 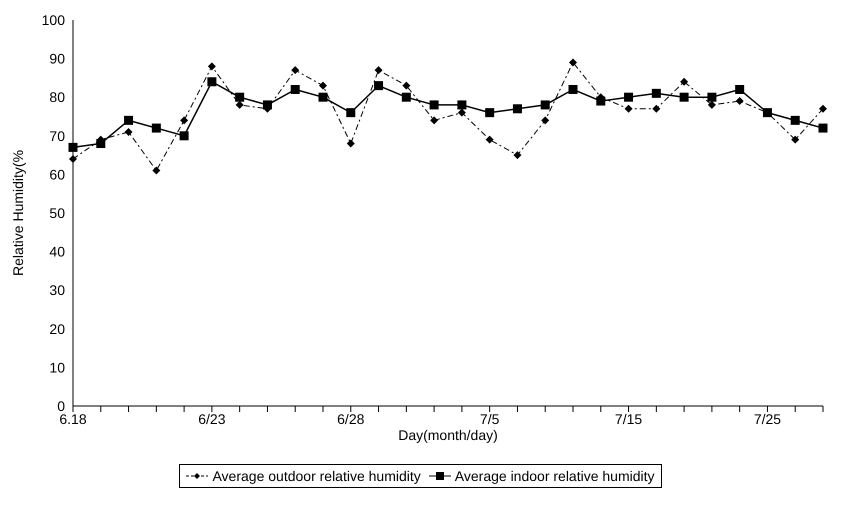 What do you see at coordinates (554, 476) in the screenshot?
I see `legend-label: Average indoor relative humidity` at bounding box center [554, 476].